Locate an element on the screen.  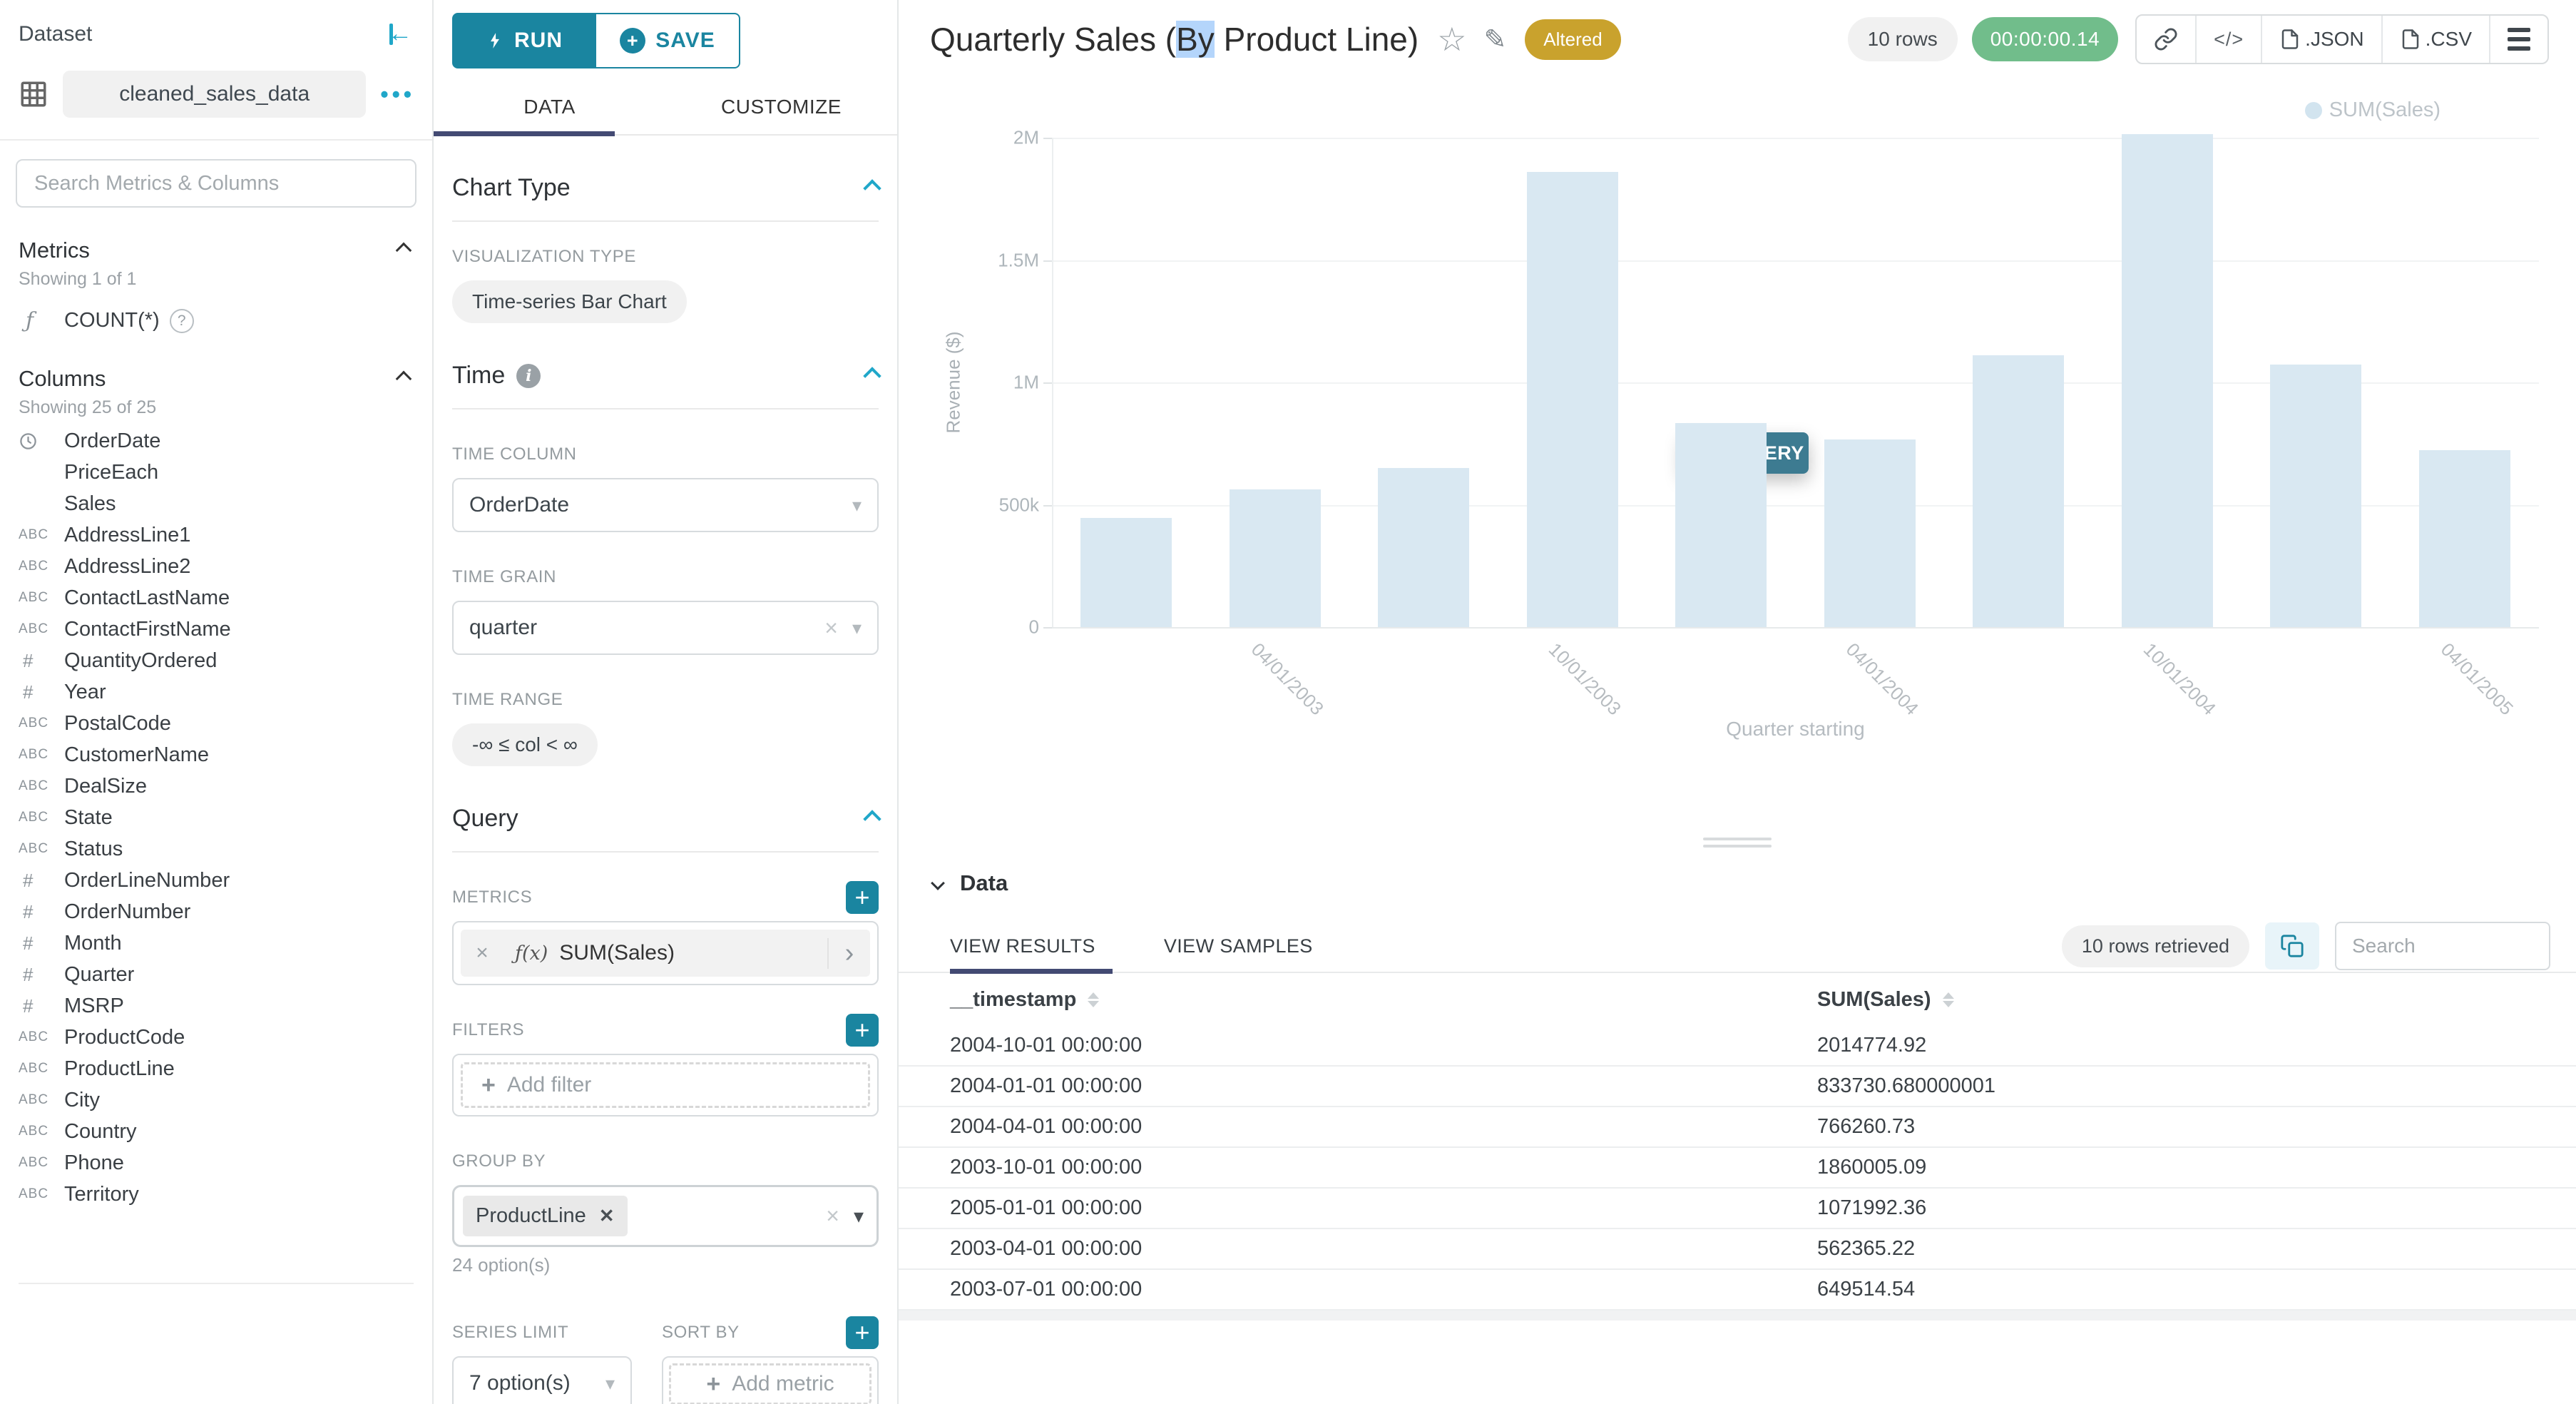
time-range-value: -∞ ≤ col < ∞ is located at coordinates (525, 744).